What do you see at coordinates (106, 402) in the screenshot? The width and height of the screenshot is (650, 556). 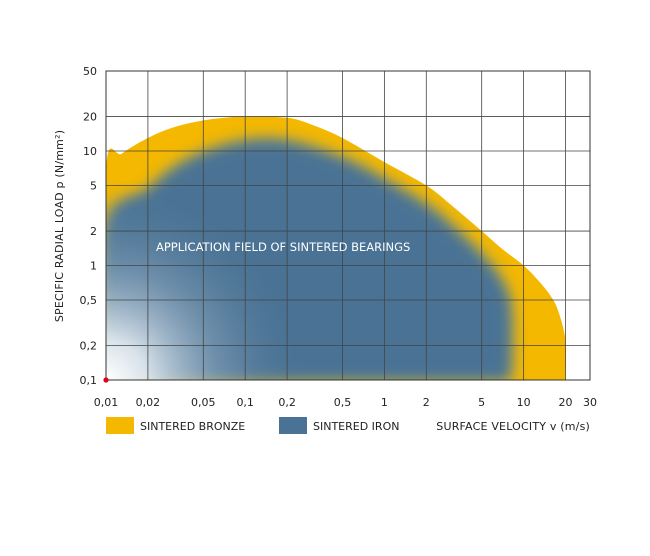 I see `x-tick-label: 0,01` at bounding box center [106, 402].